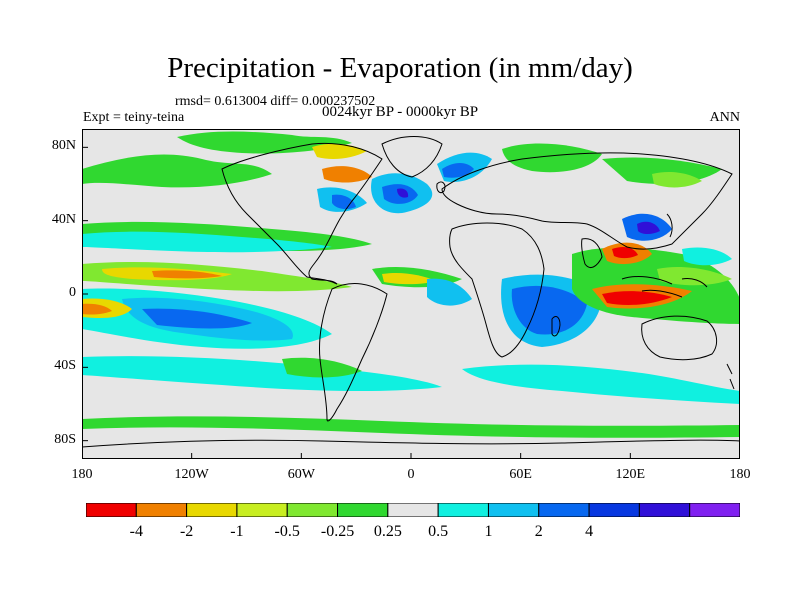 This screenshot has width=800, height=600. Describe the element at coordinates (520, 474) in the screenshot. I see `xtick-label: 60E` at that location.